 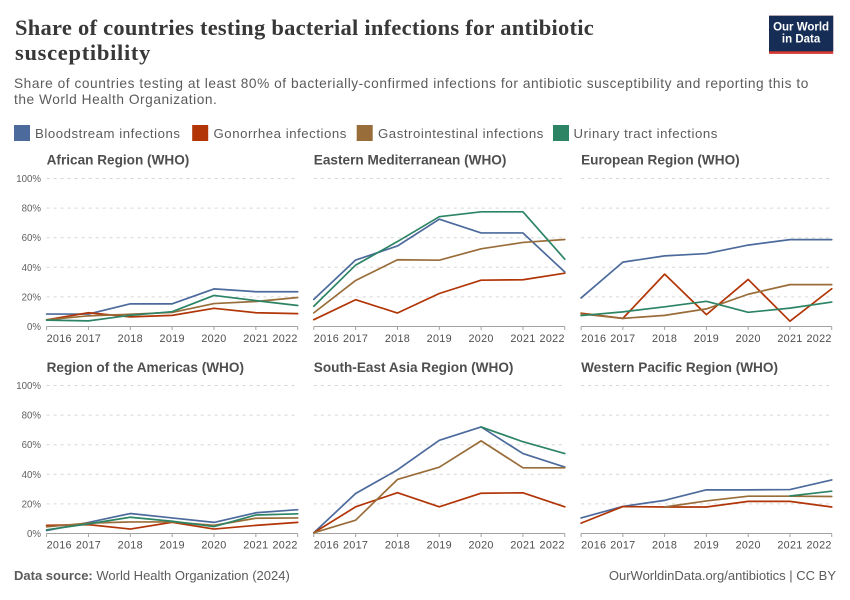 I want to click on svg-text: Western Pacific Region (WHO), so click(x=679, y=367).